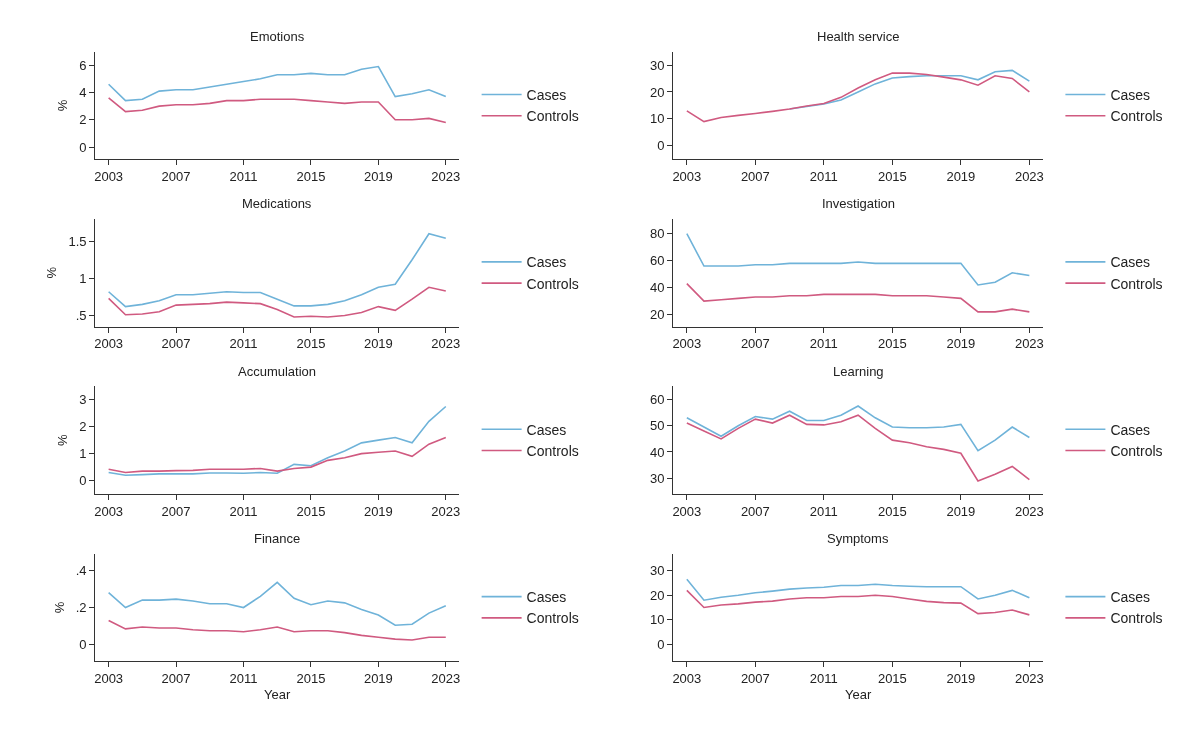 This screenshot has height=741, width=1196. I want to click on chart-title: Finance, so click(277, 538).